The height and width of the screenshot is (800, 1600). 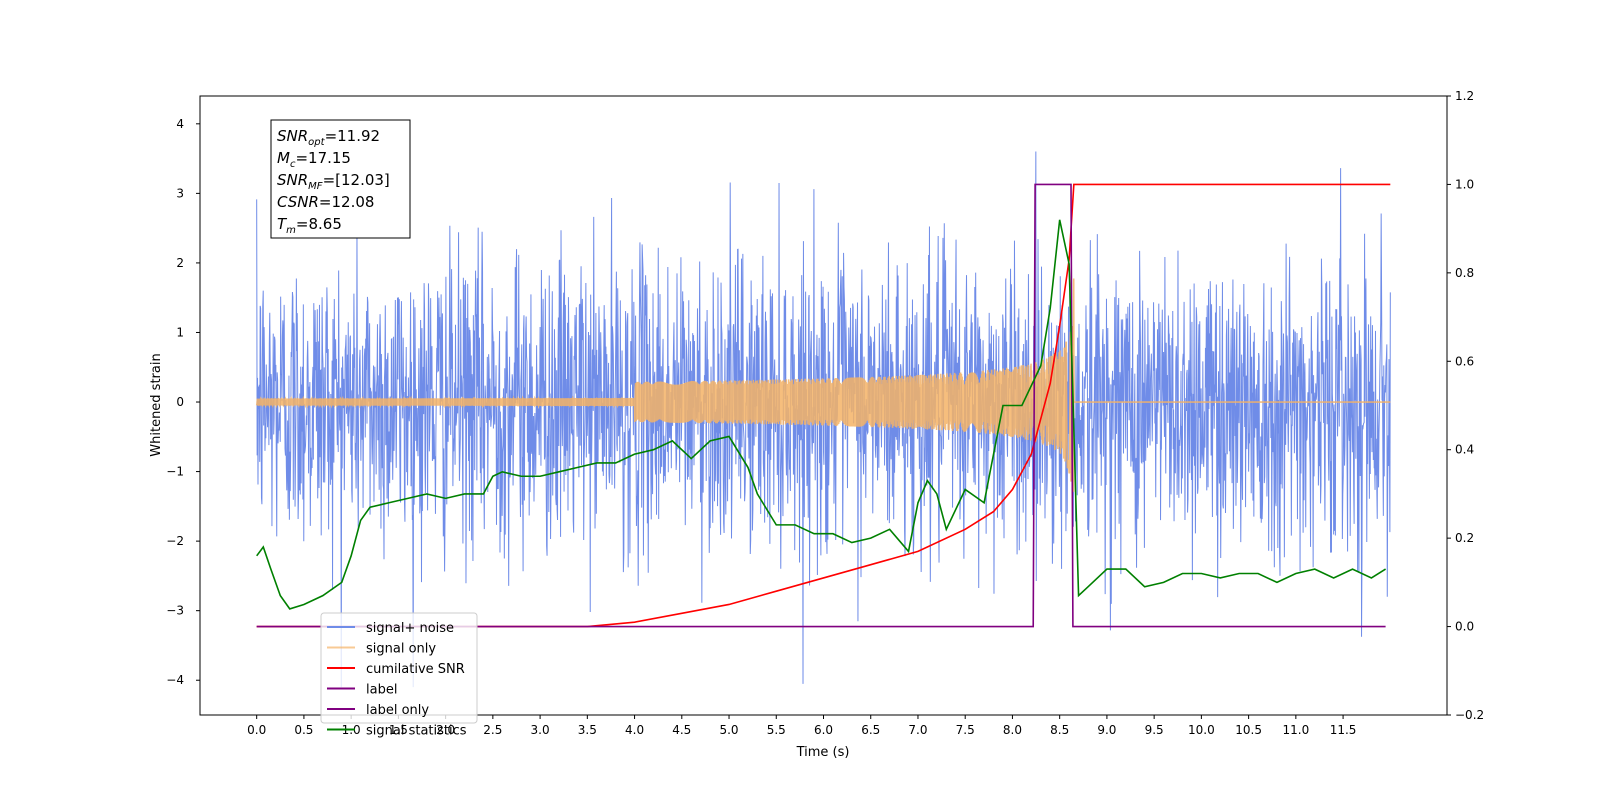 What do you see at coordinates (445, 730) in the screenshot?
I see `x-tick-label: 2.0` at bounding box center [445, 730].